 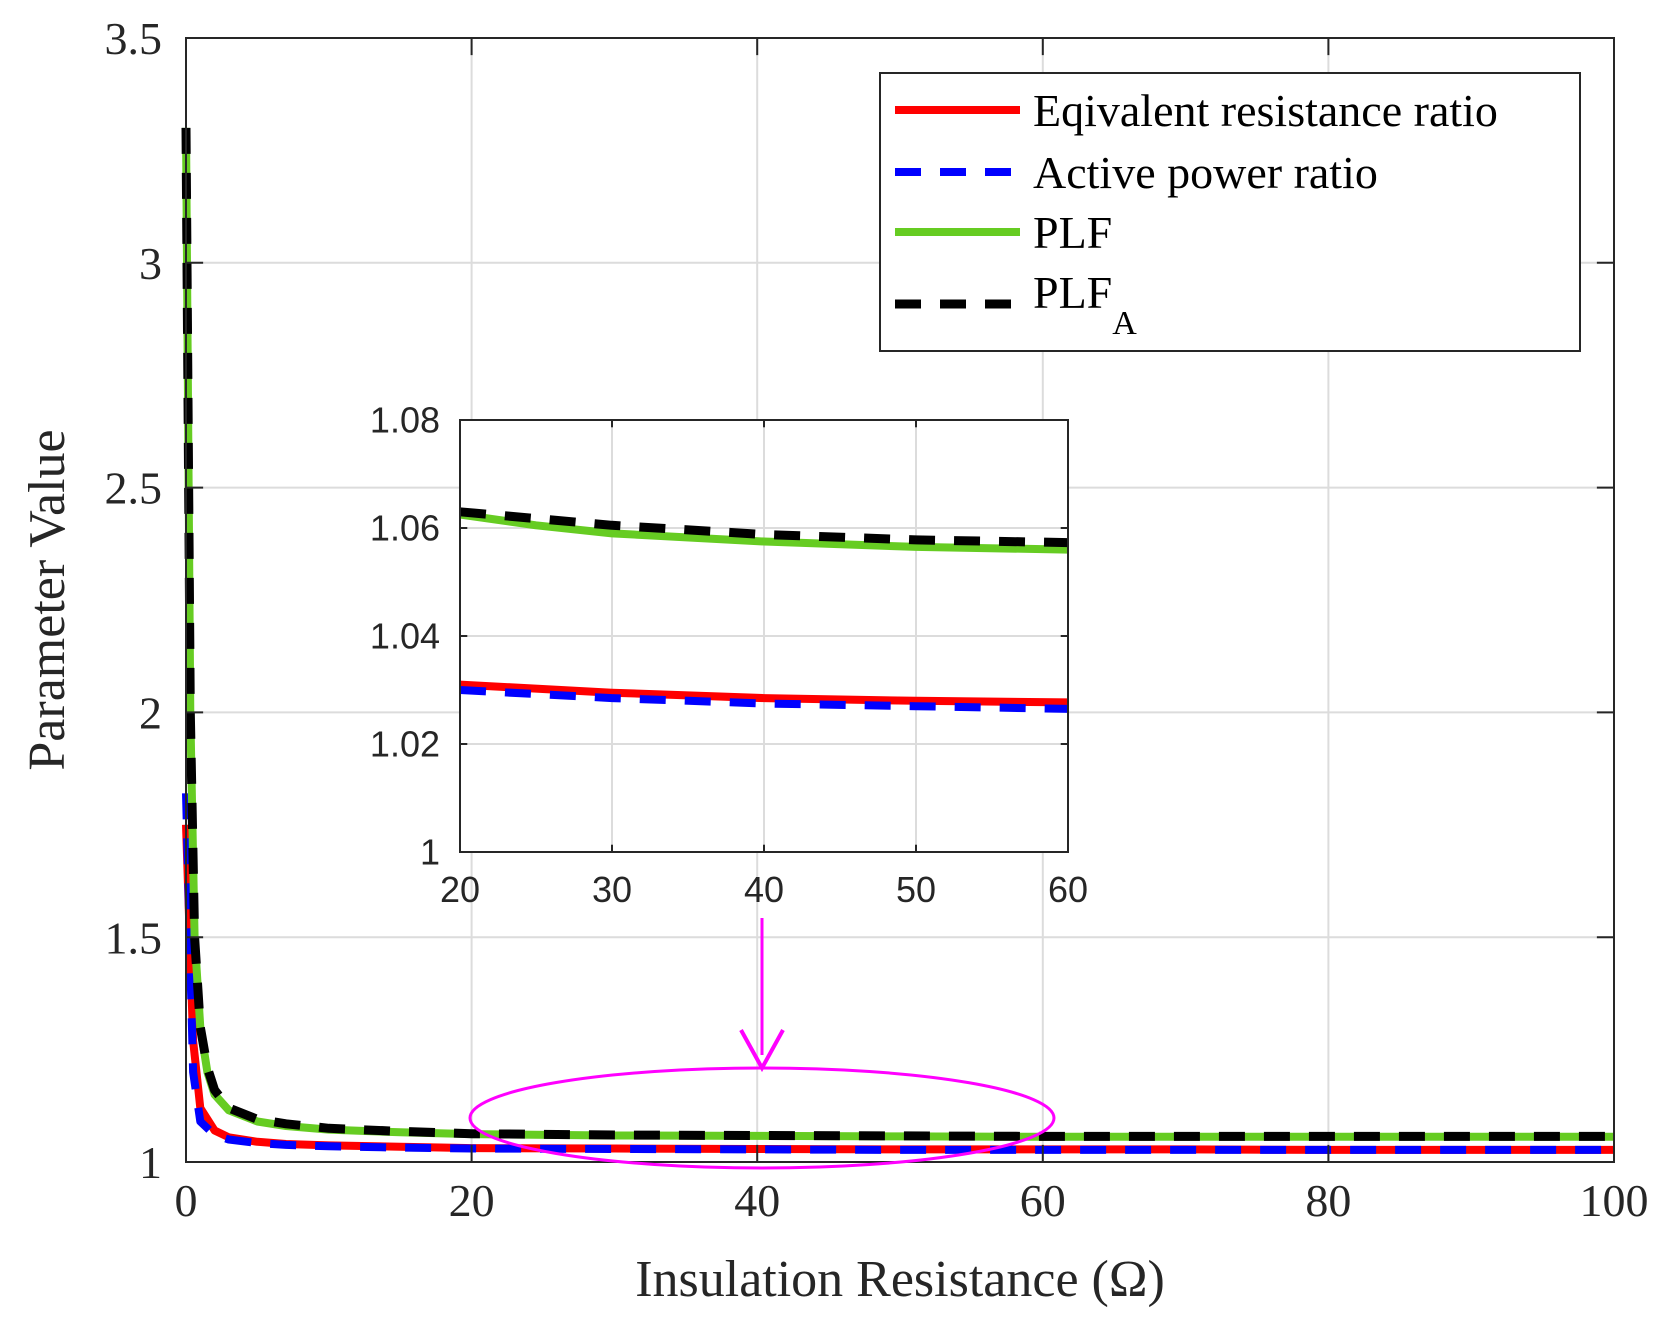 I want to click on inset-y-tick-label: 1.02, so click(x=405, y=744).